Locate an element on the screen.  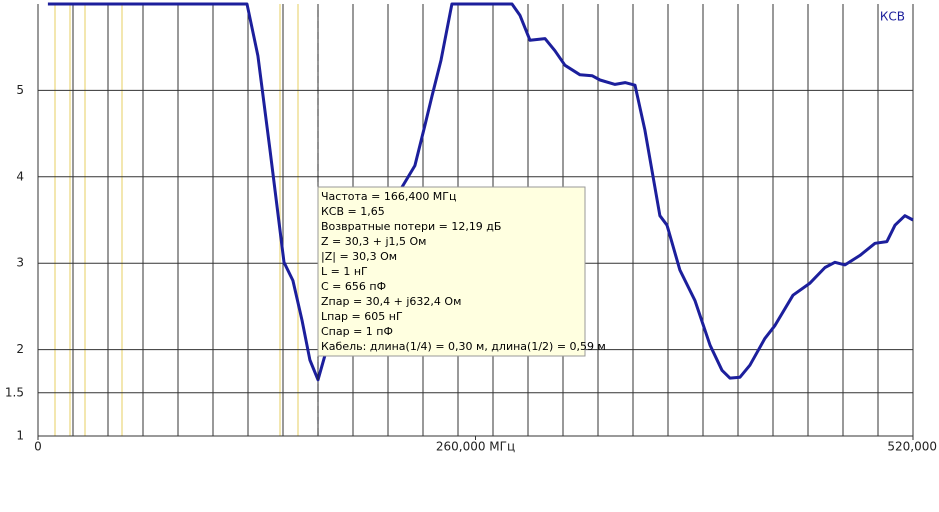
tooltip-line: Zпар = 30,4 + j632,4 Ом is located at coordinates (391, 301).